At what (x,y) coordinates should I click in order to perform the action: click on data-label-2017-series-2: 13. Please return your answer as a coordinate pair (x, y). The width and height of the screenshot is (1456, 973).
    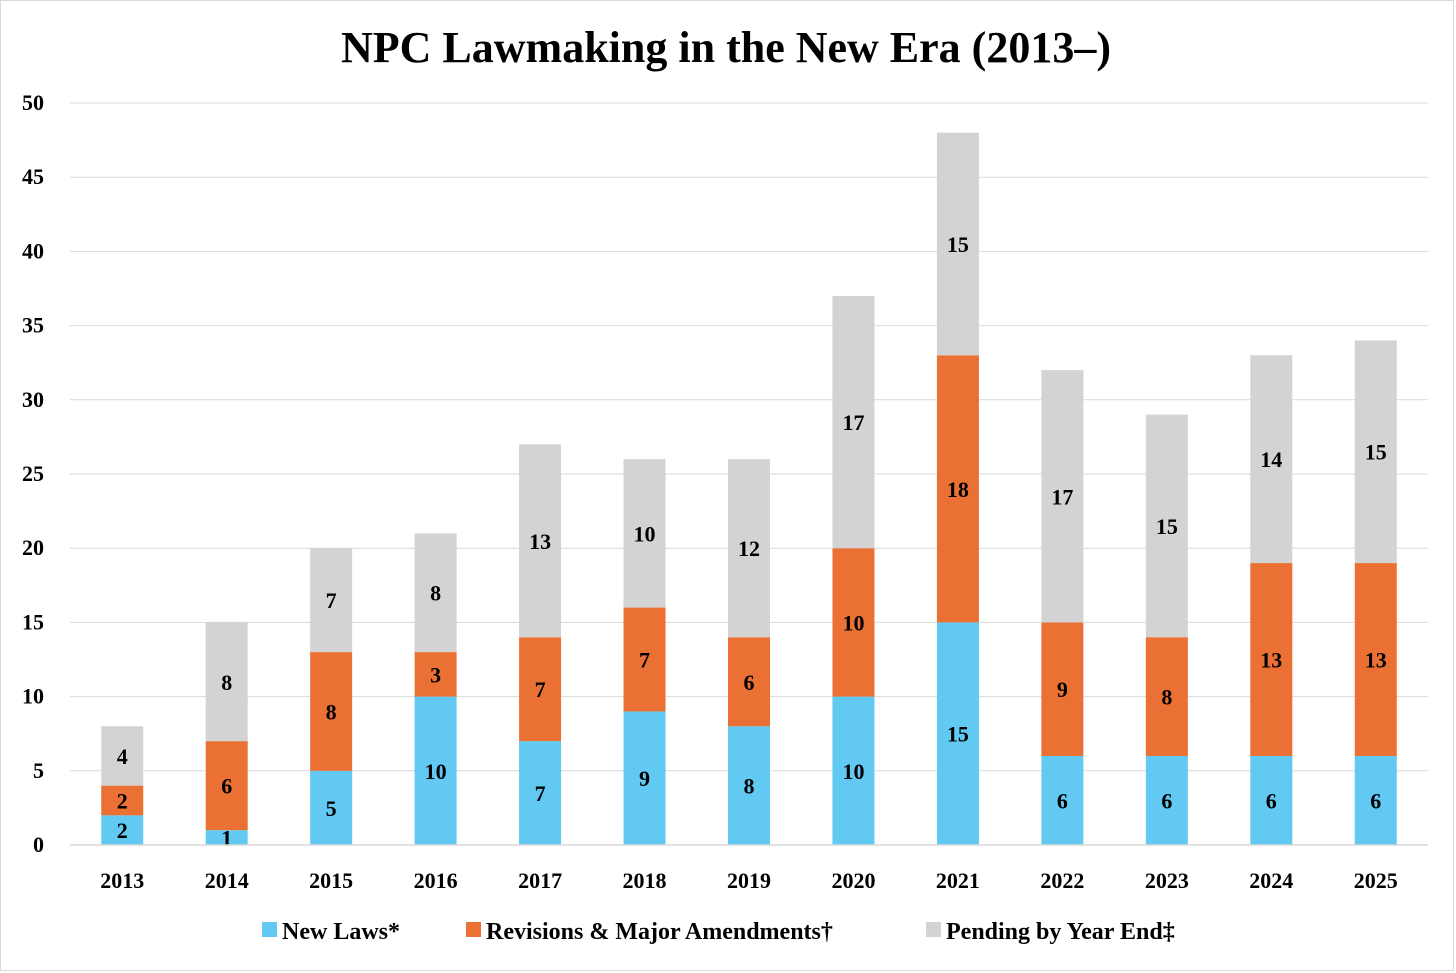
    Looking at the image, I should click on (540, 541).